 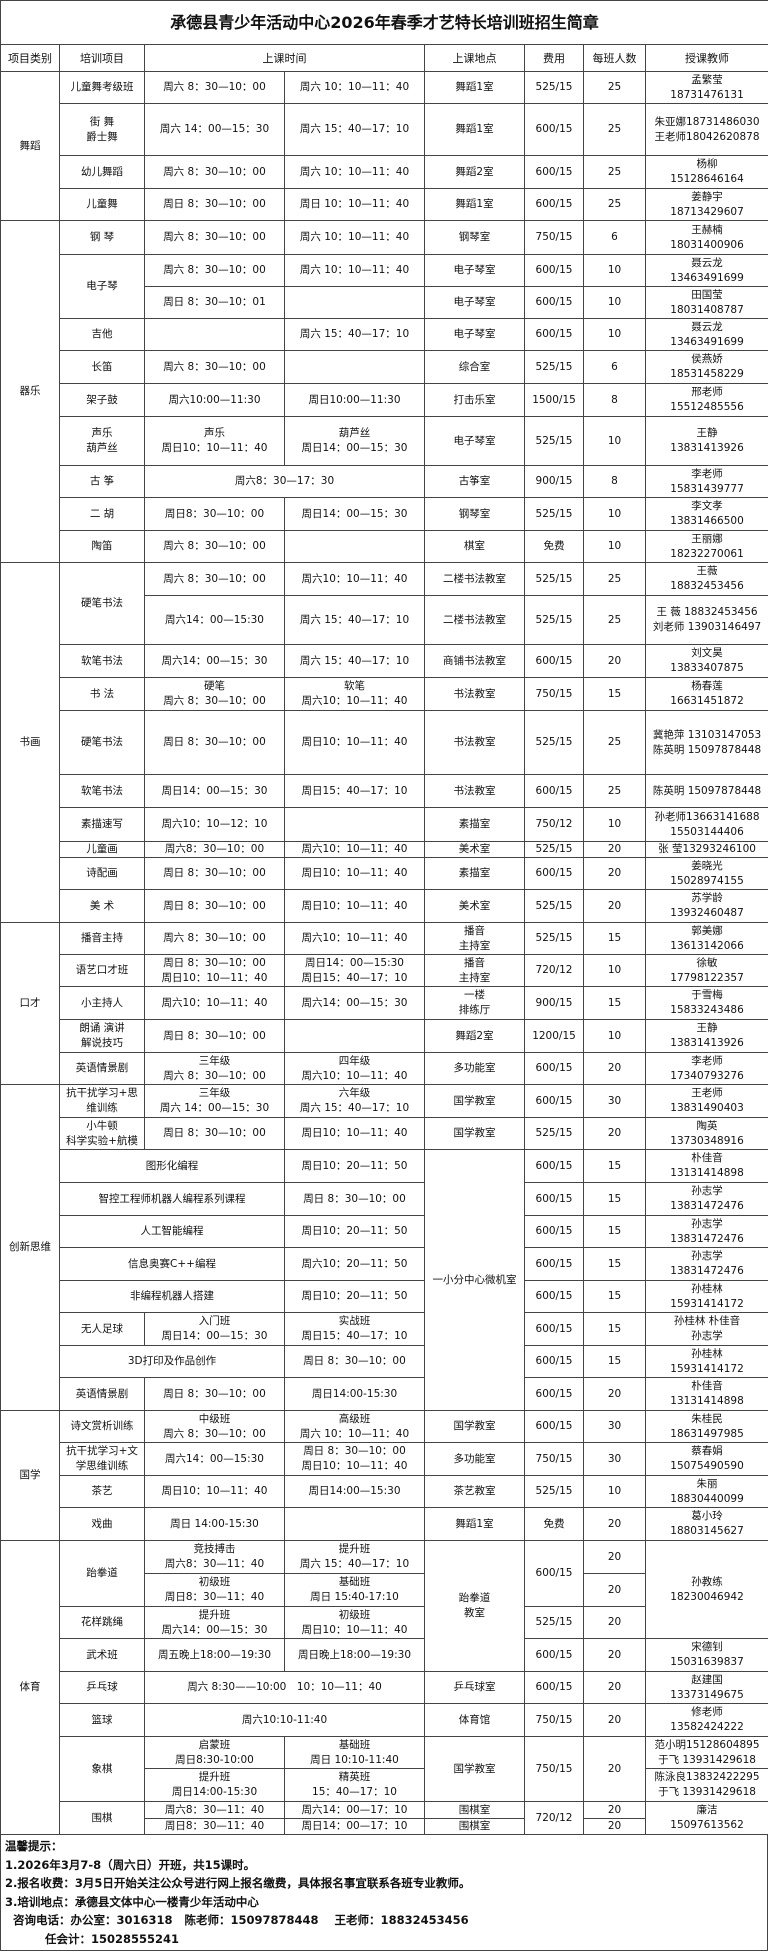 What do you see at coordinates (707, 1785) in the screenshot?
I see `teacher-contact-cell: 陈泳良13832422295 于飞 13931429618` at bounding box center [707, 1785].